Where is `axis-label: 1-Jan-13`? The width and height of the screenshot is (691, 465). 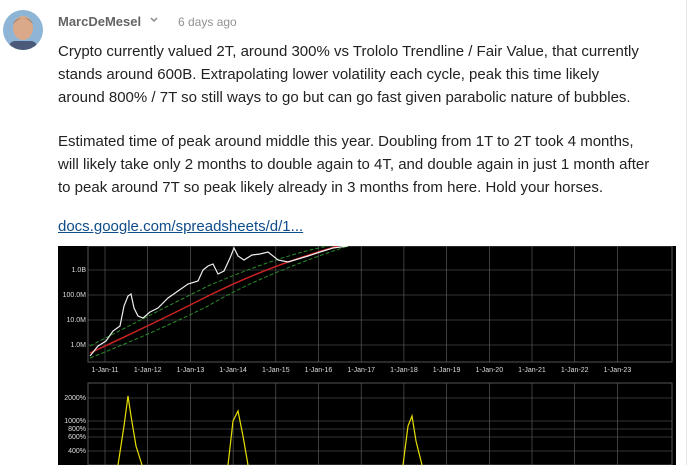 axis-label: 1-Jan-13 is located at coordinates (191, 370).